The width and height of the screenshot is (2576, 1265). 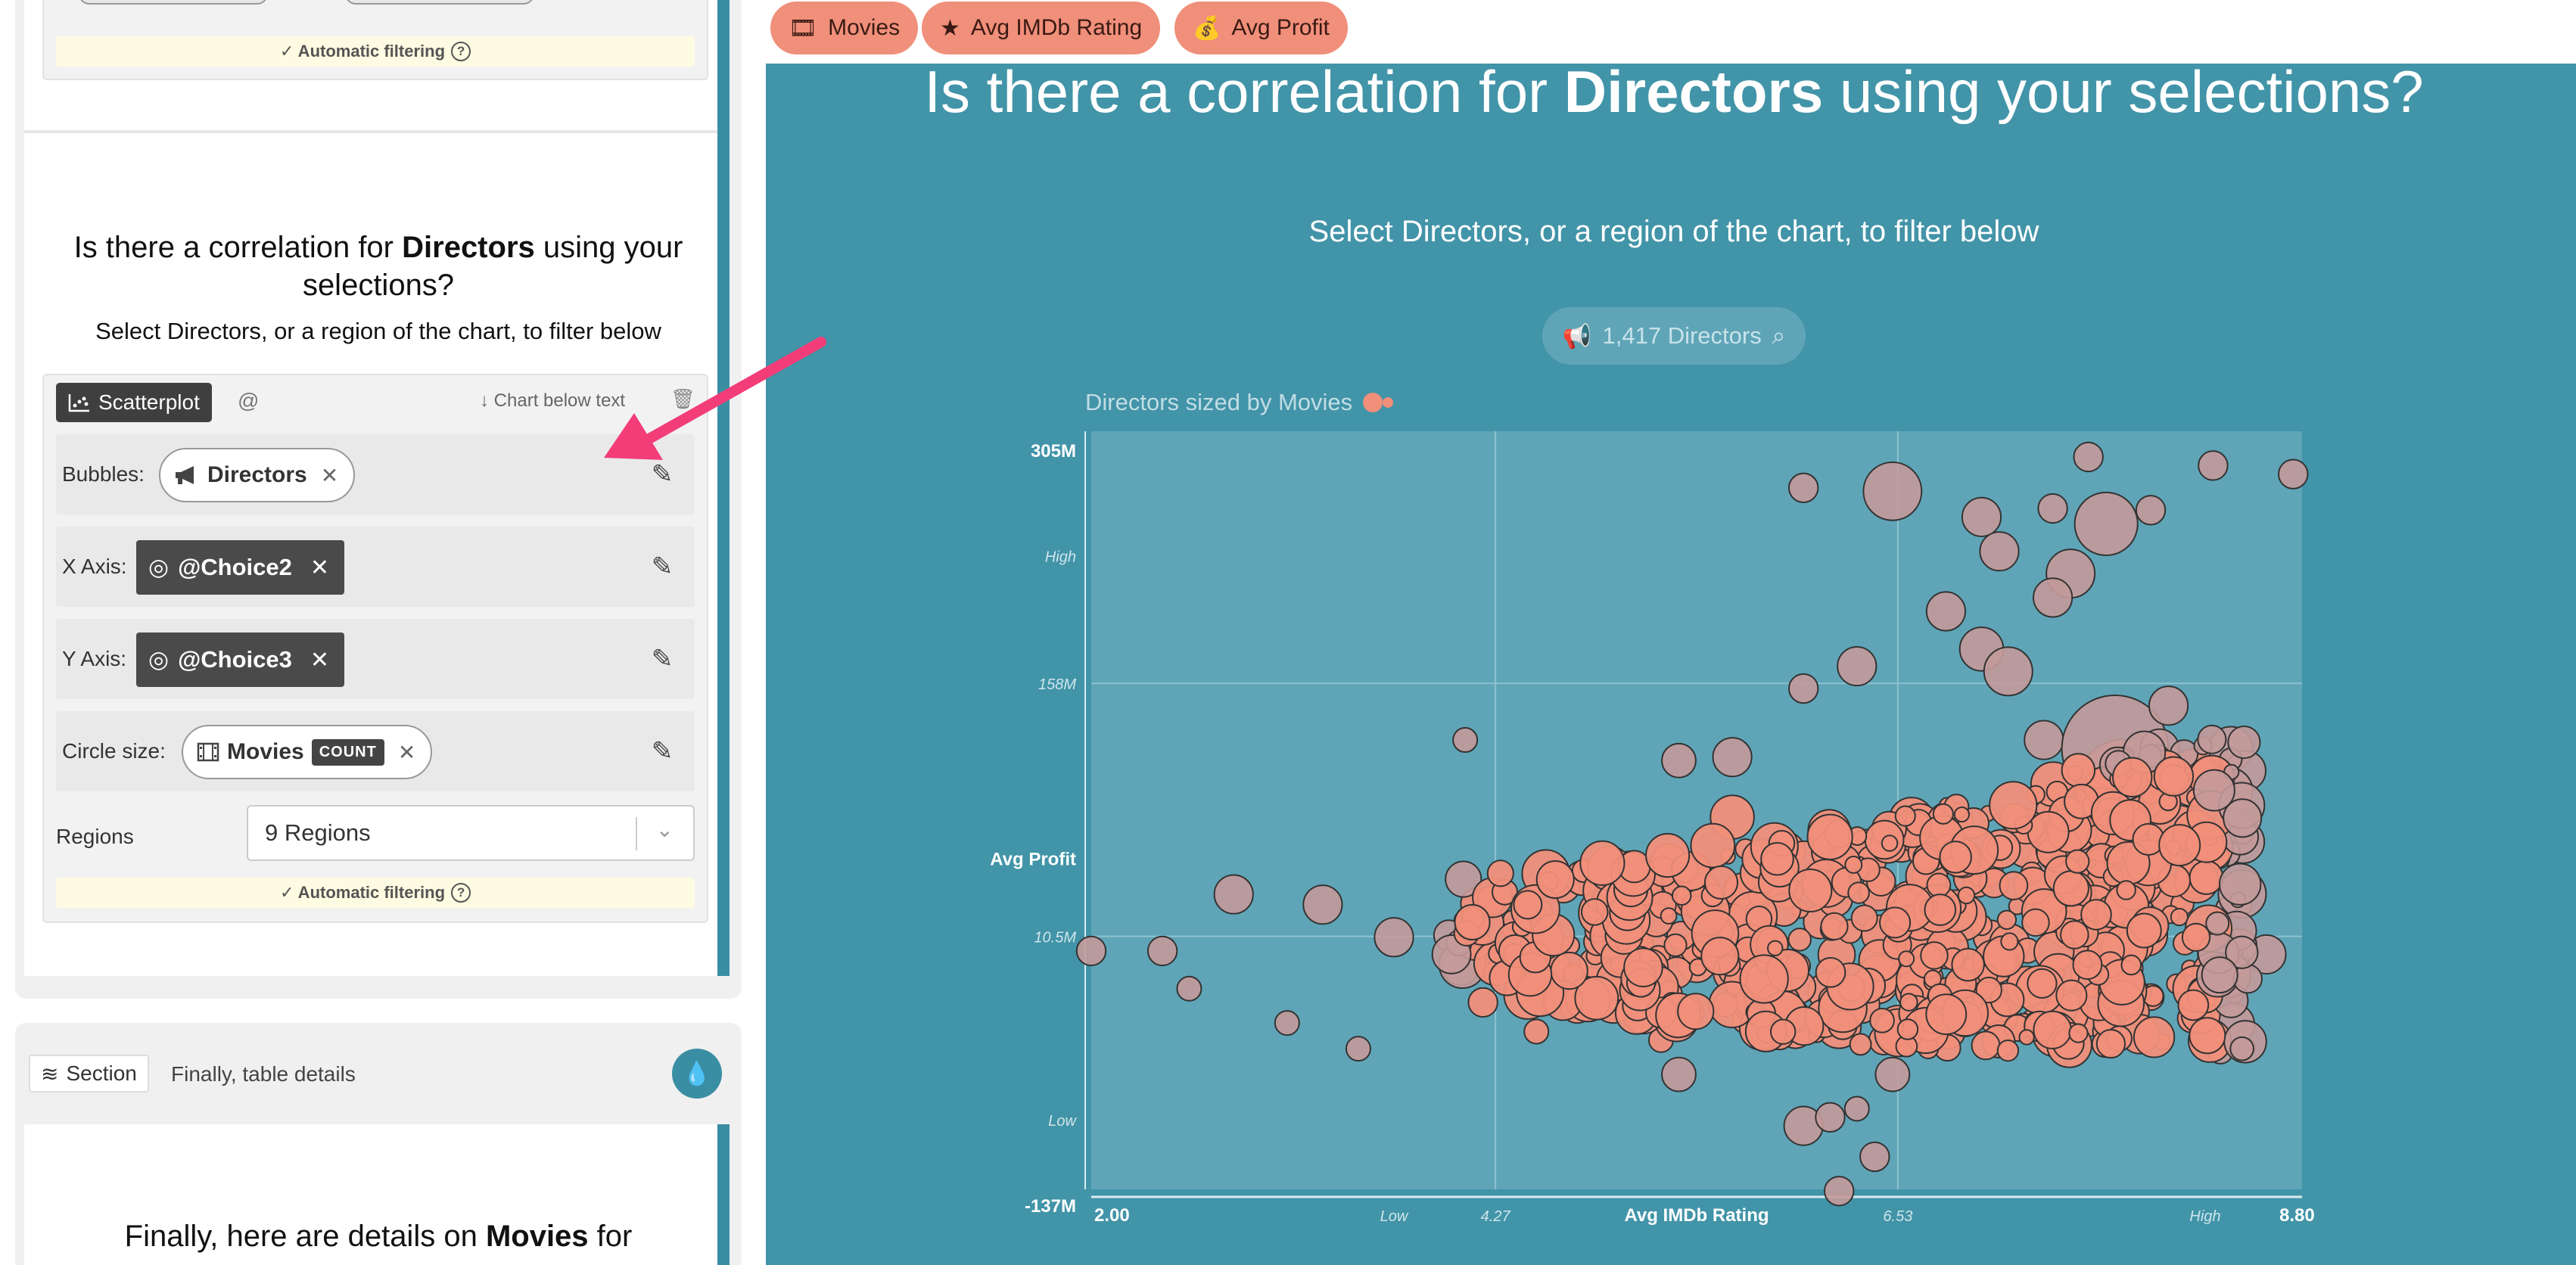 I want to click on remove-y-axis-icon: ✕, so click(x=320, y=660).